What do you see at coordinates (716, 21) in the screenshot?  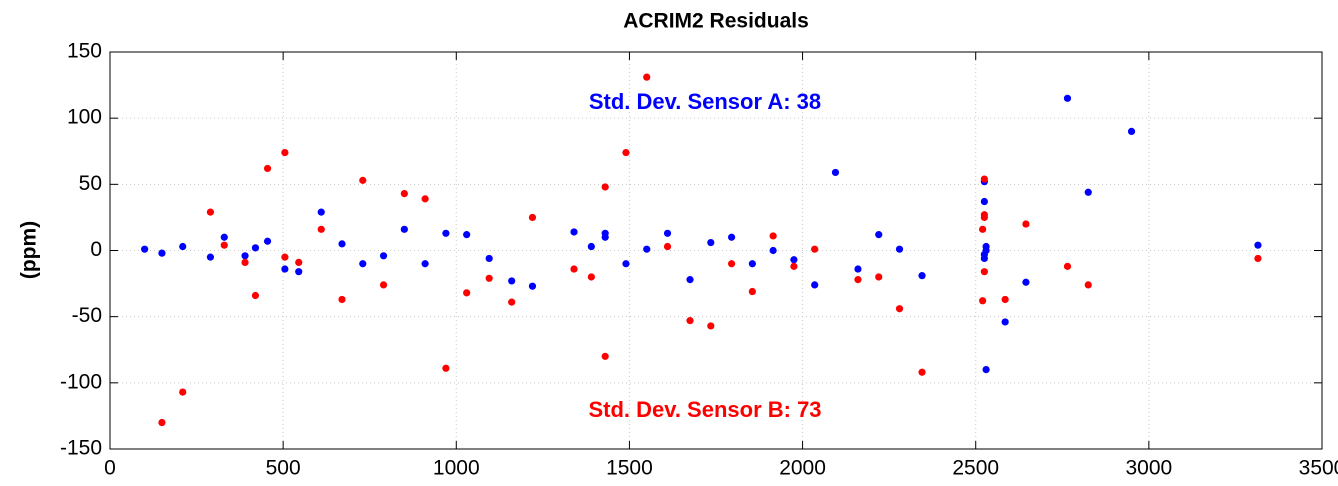 I see `chart-title: ACRIM2 Residuals` at bounding box center [716, 21].